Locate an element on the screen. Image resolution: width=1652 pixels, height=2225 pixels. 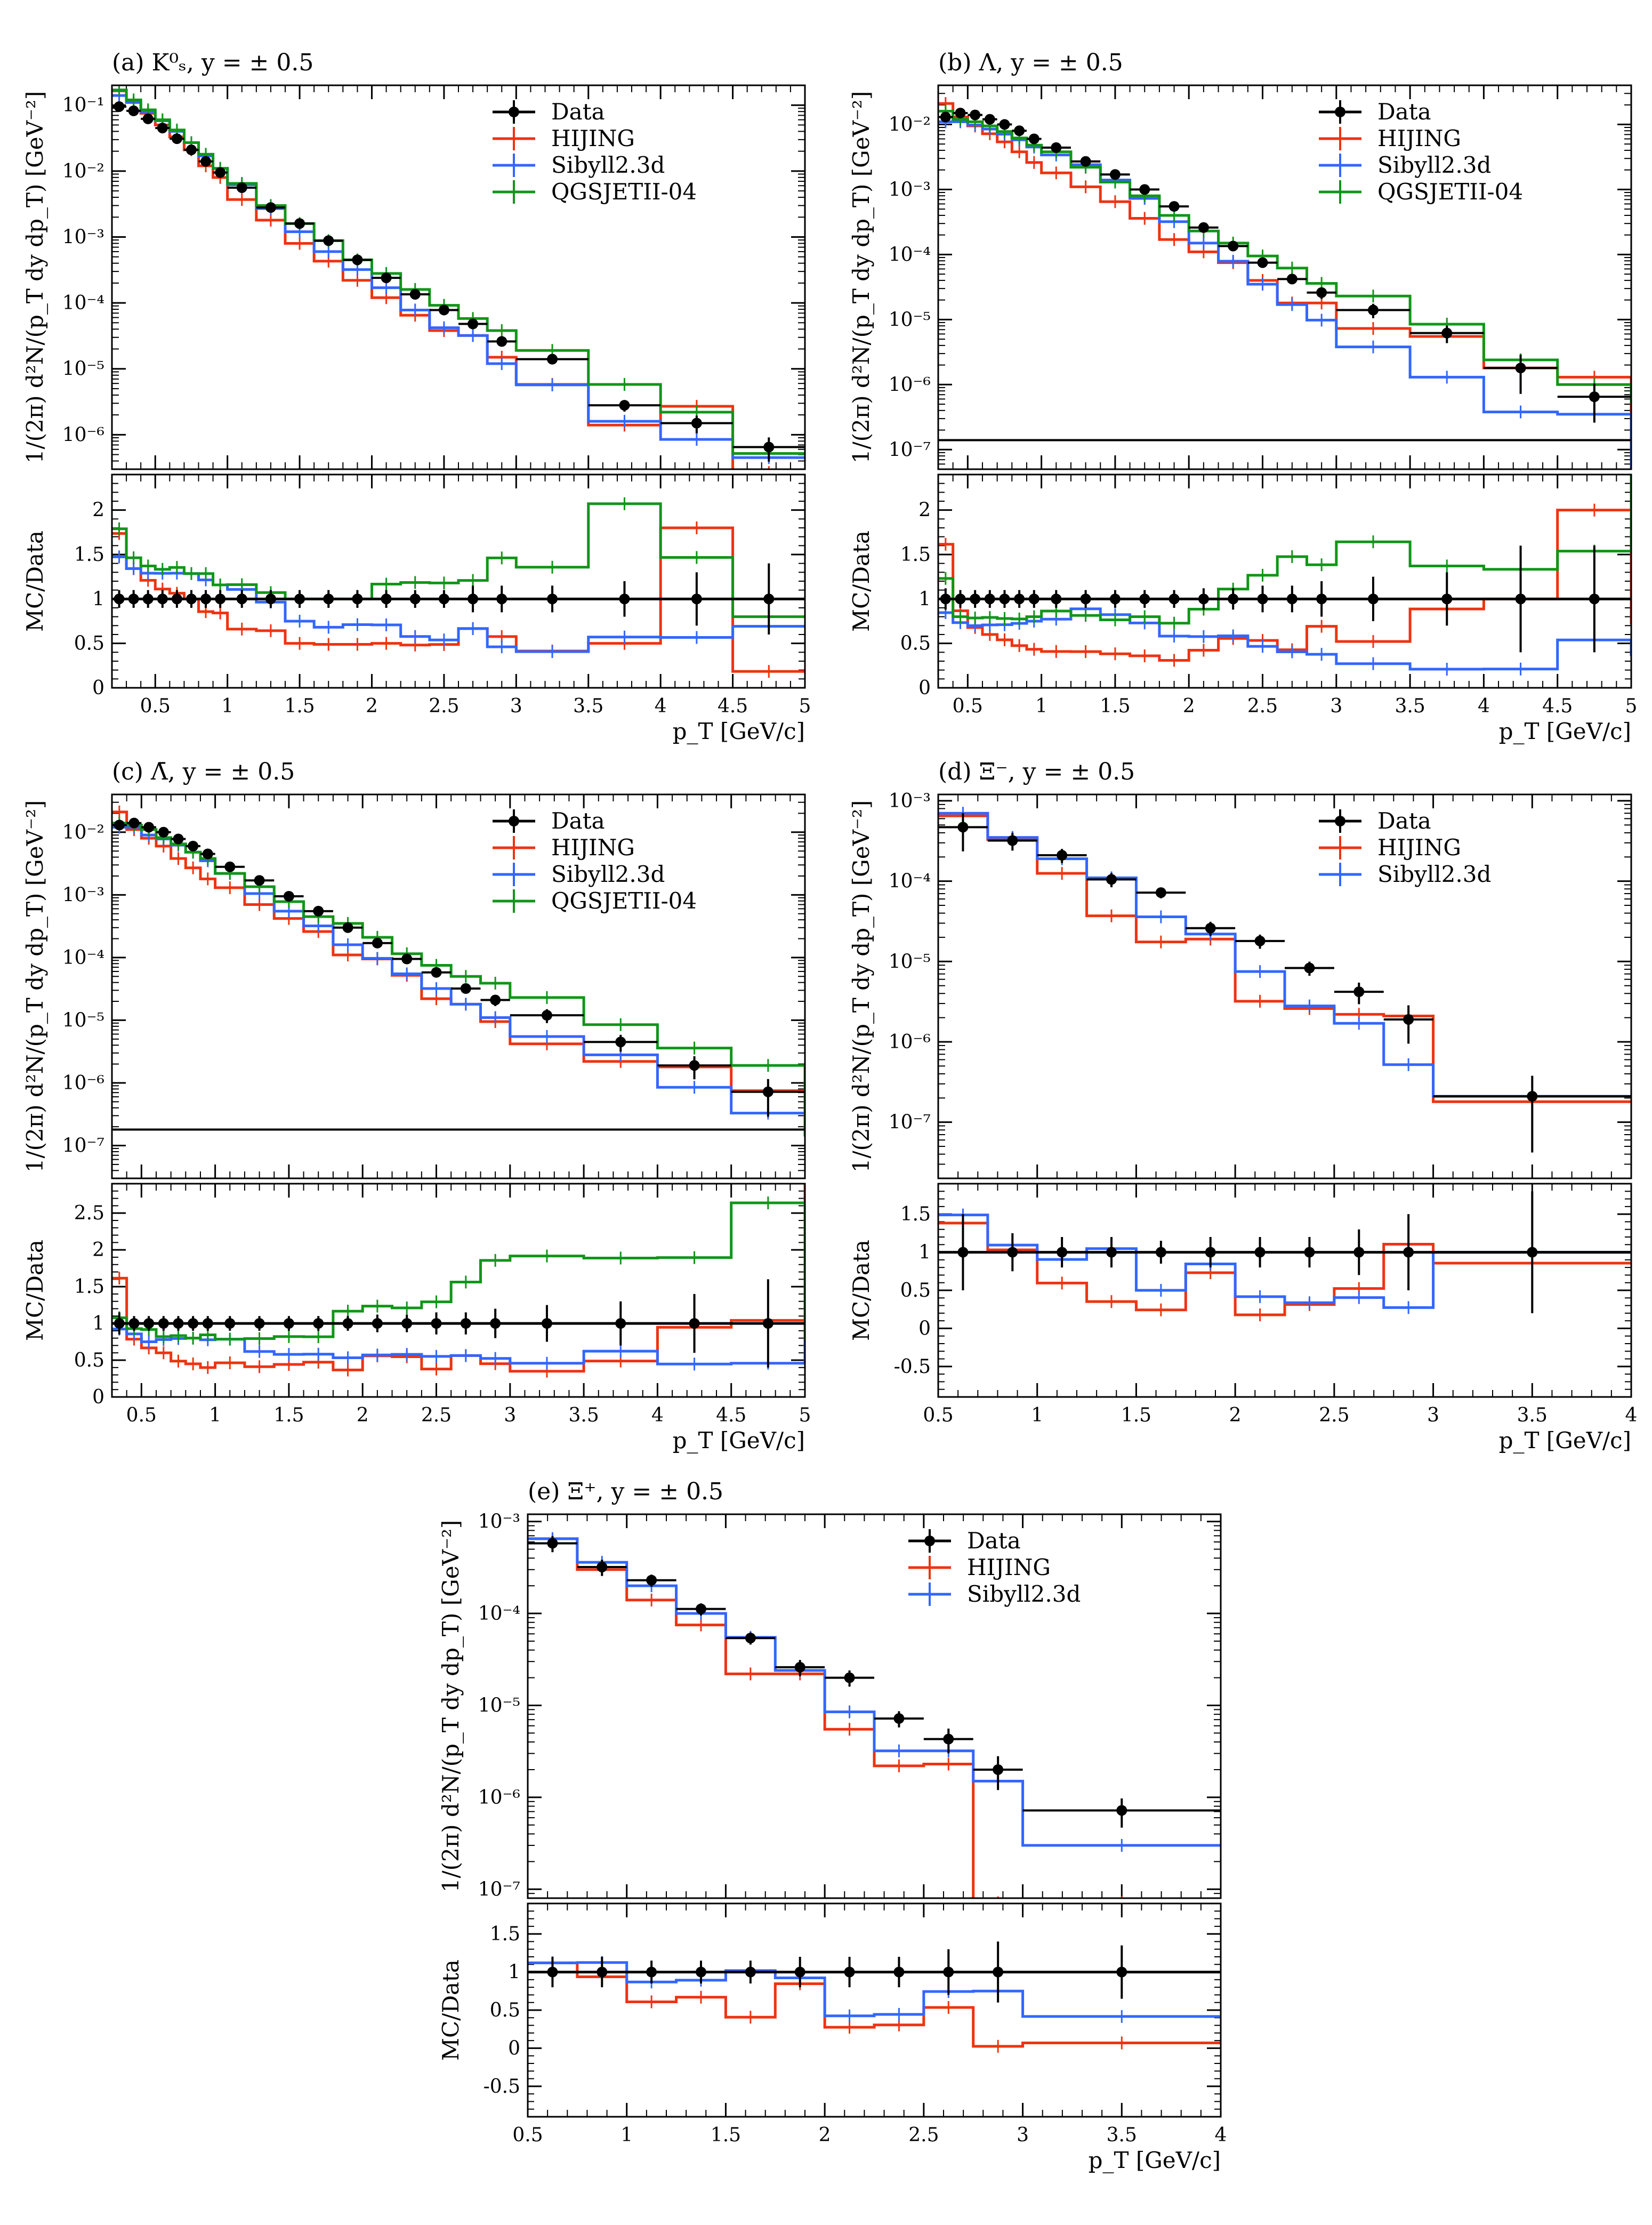
legend-item: HIJING is located at coordinates (1390, 847).